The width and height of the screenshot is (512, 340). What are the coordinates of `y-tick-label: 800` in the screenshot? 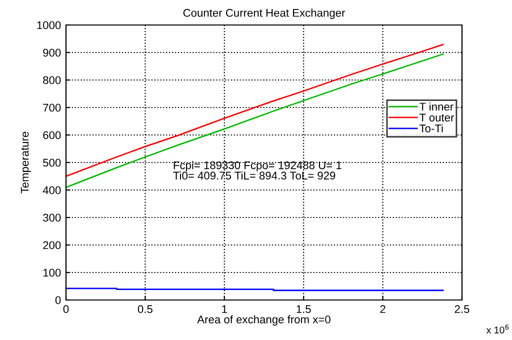 It's located at (52, 80).